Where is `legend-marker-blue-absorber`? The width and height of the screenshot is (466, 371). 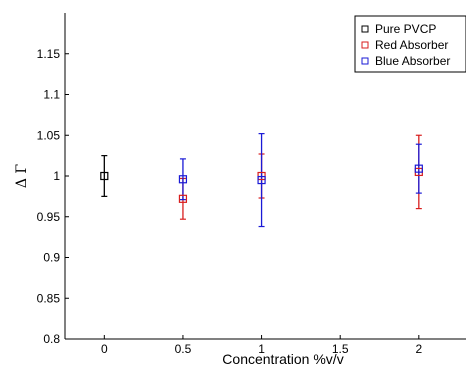
legend-marker-blue-absorber is located at coordinates (365, 61).